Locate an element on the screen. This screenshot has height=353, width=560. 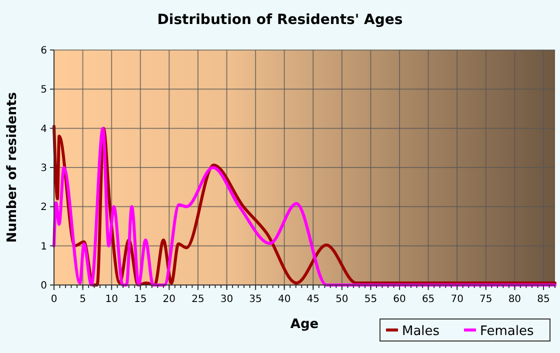
x-tick-label: 75 is located at coordinates (486, 299).